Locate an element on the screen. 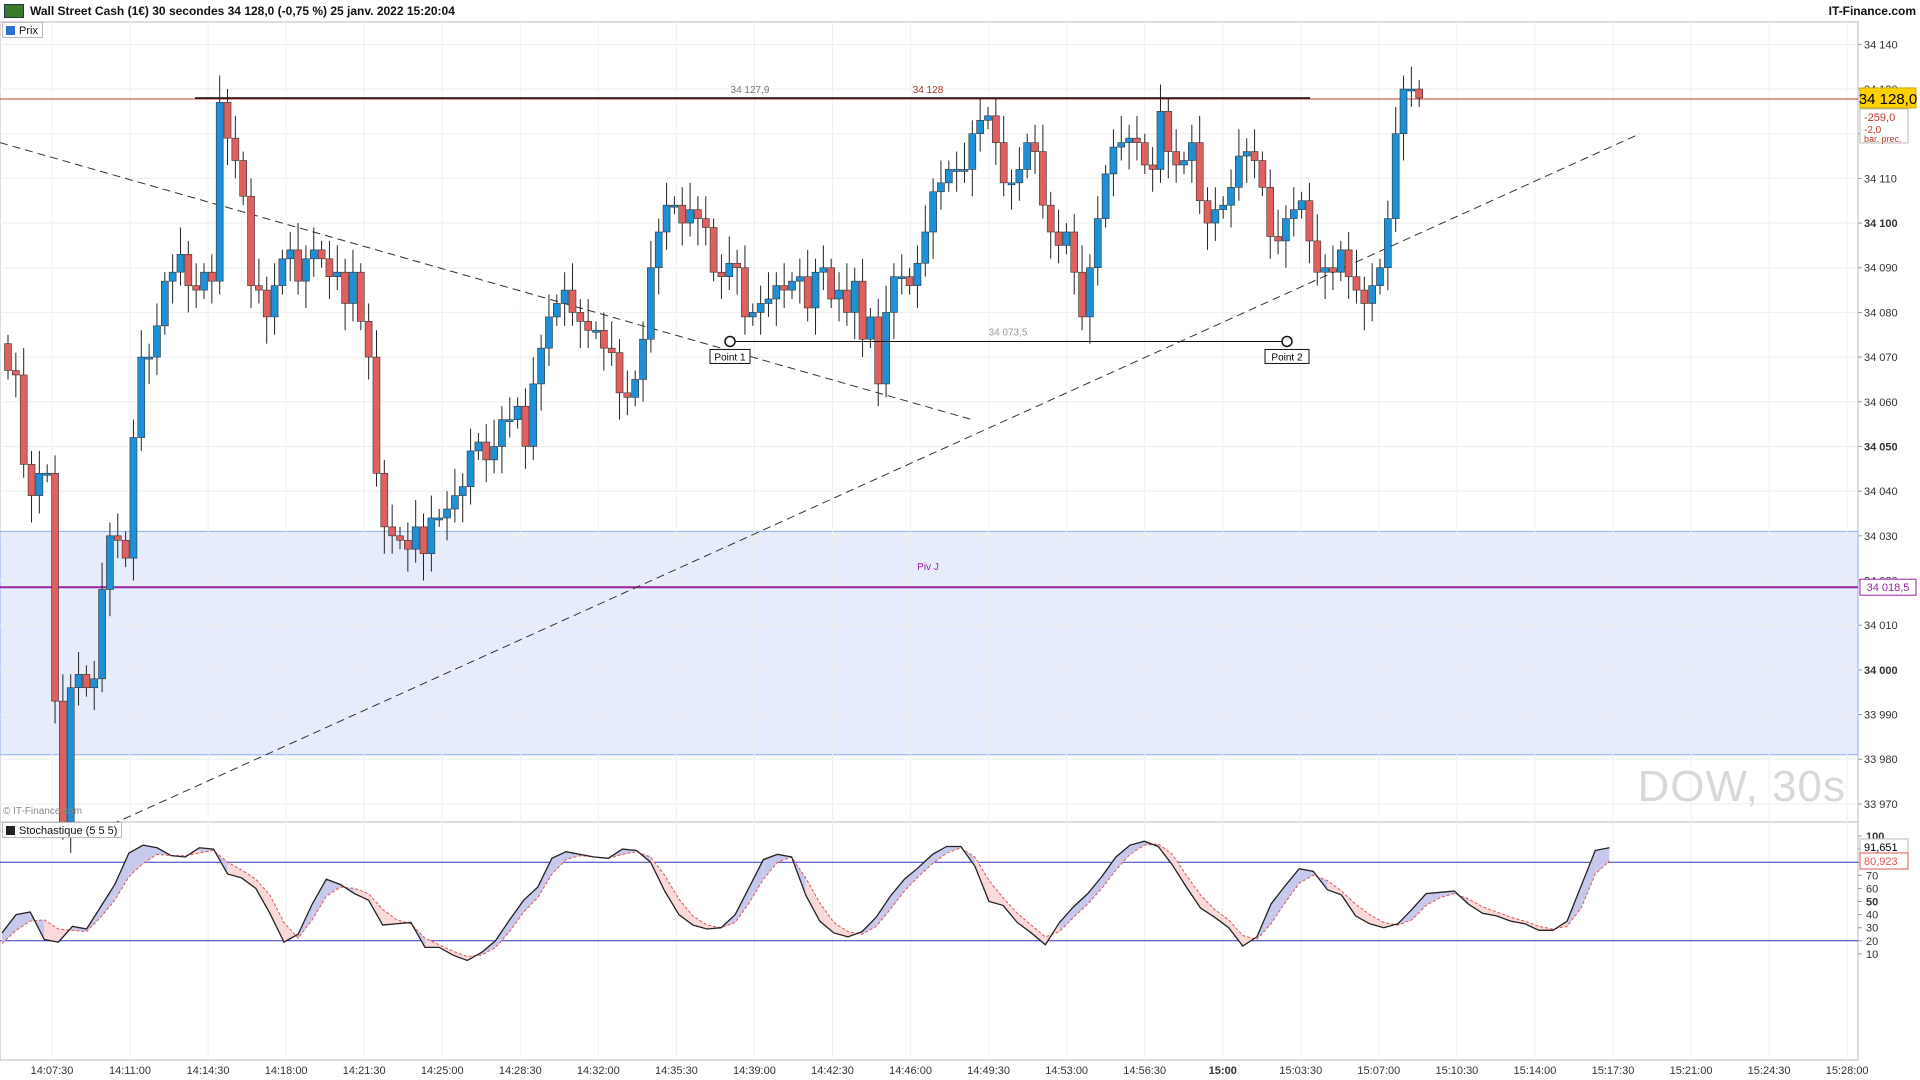 The width and height of the screenshot is (1920, 1080). price-tick-label: 33 970 is located at coordinates (1881, 805).